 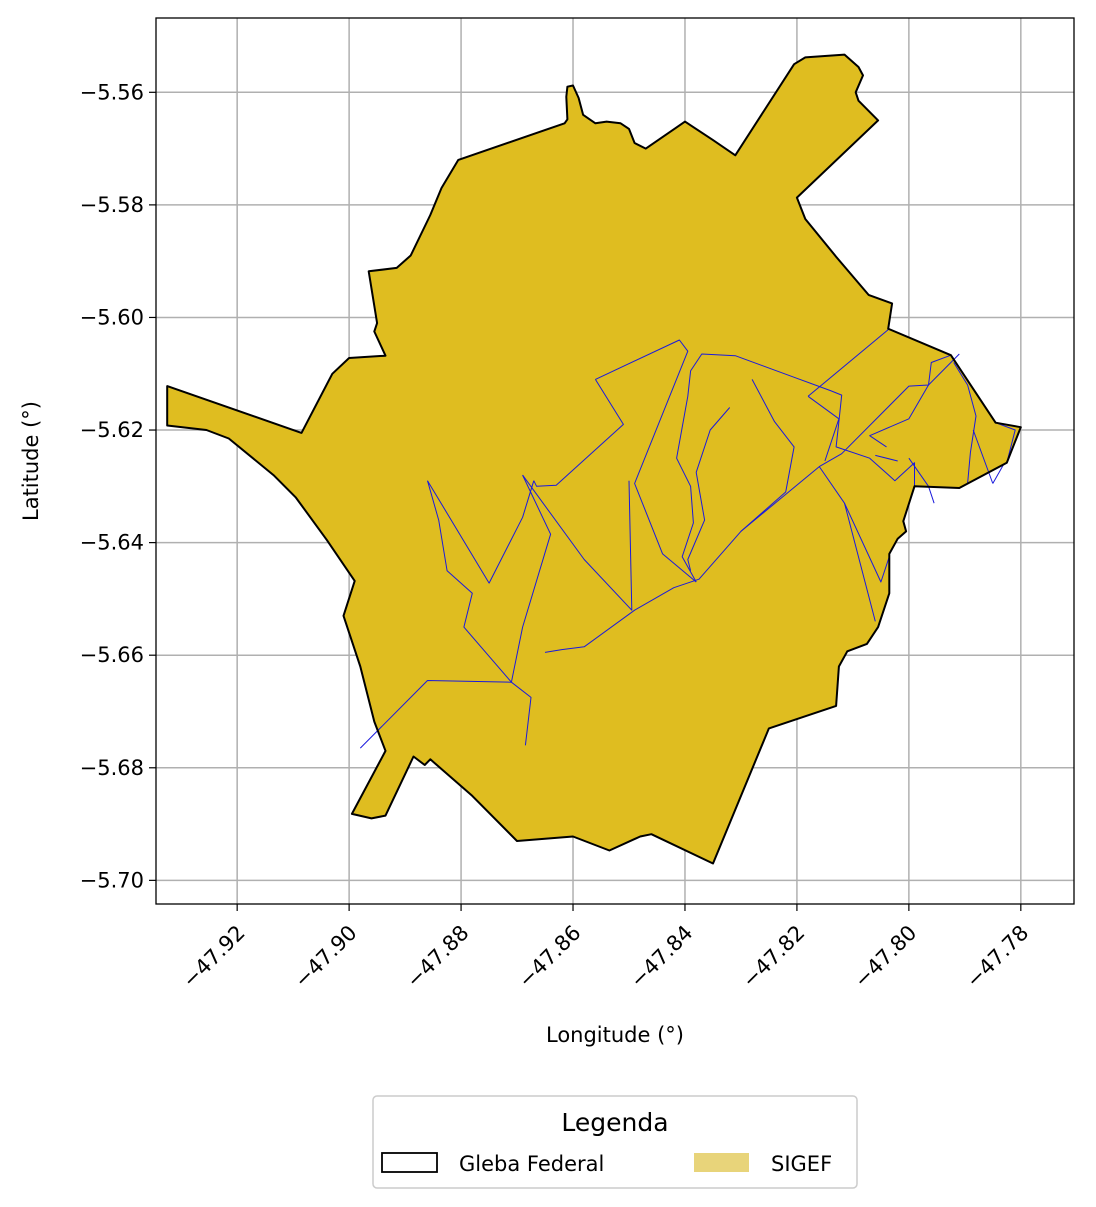 What do you see at coordinates (112, 430) in the screenshot?
I see `y-tick-label-3: −5.62` at bounding box center [112, 430].